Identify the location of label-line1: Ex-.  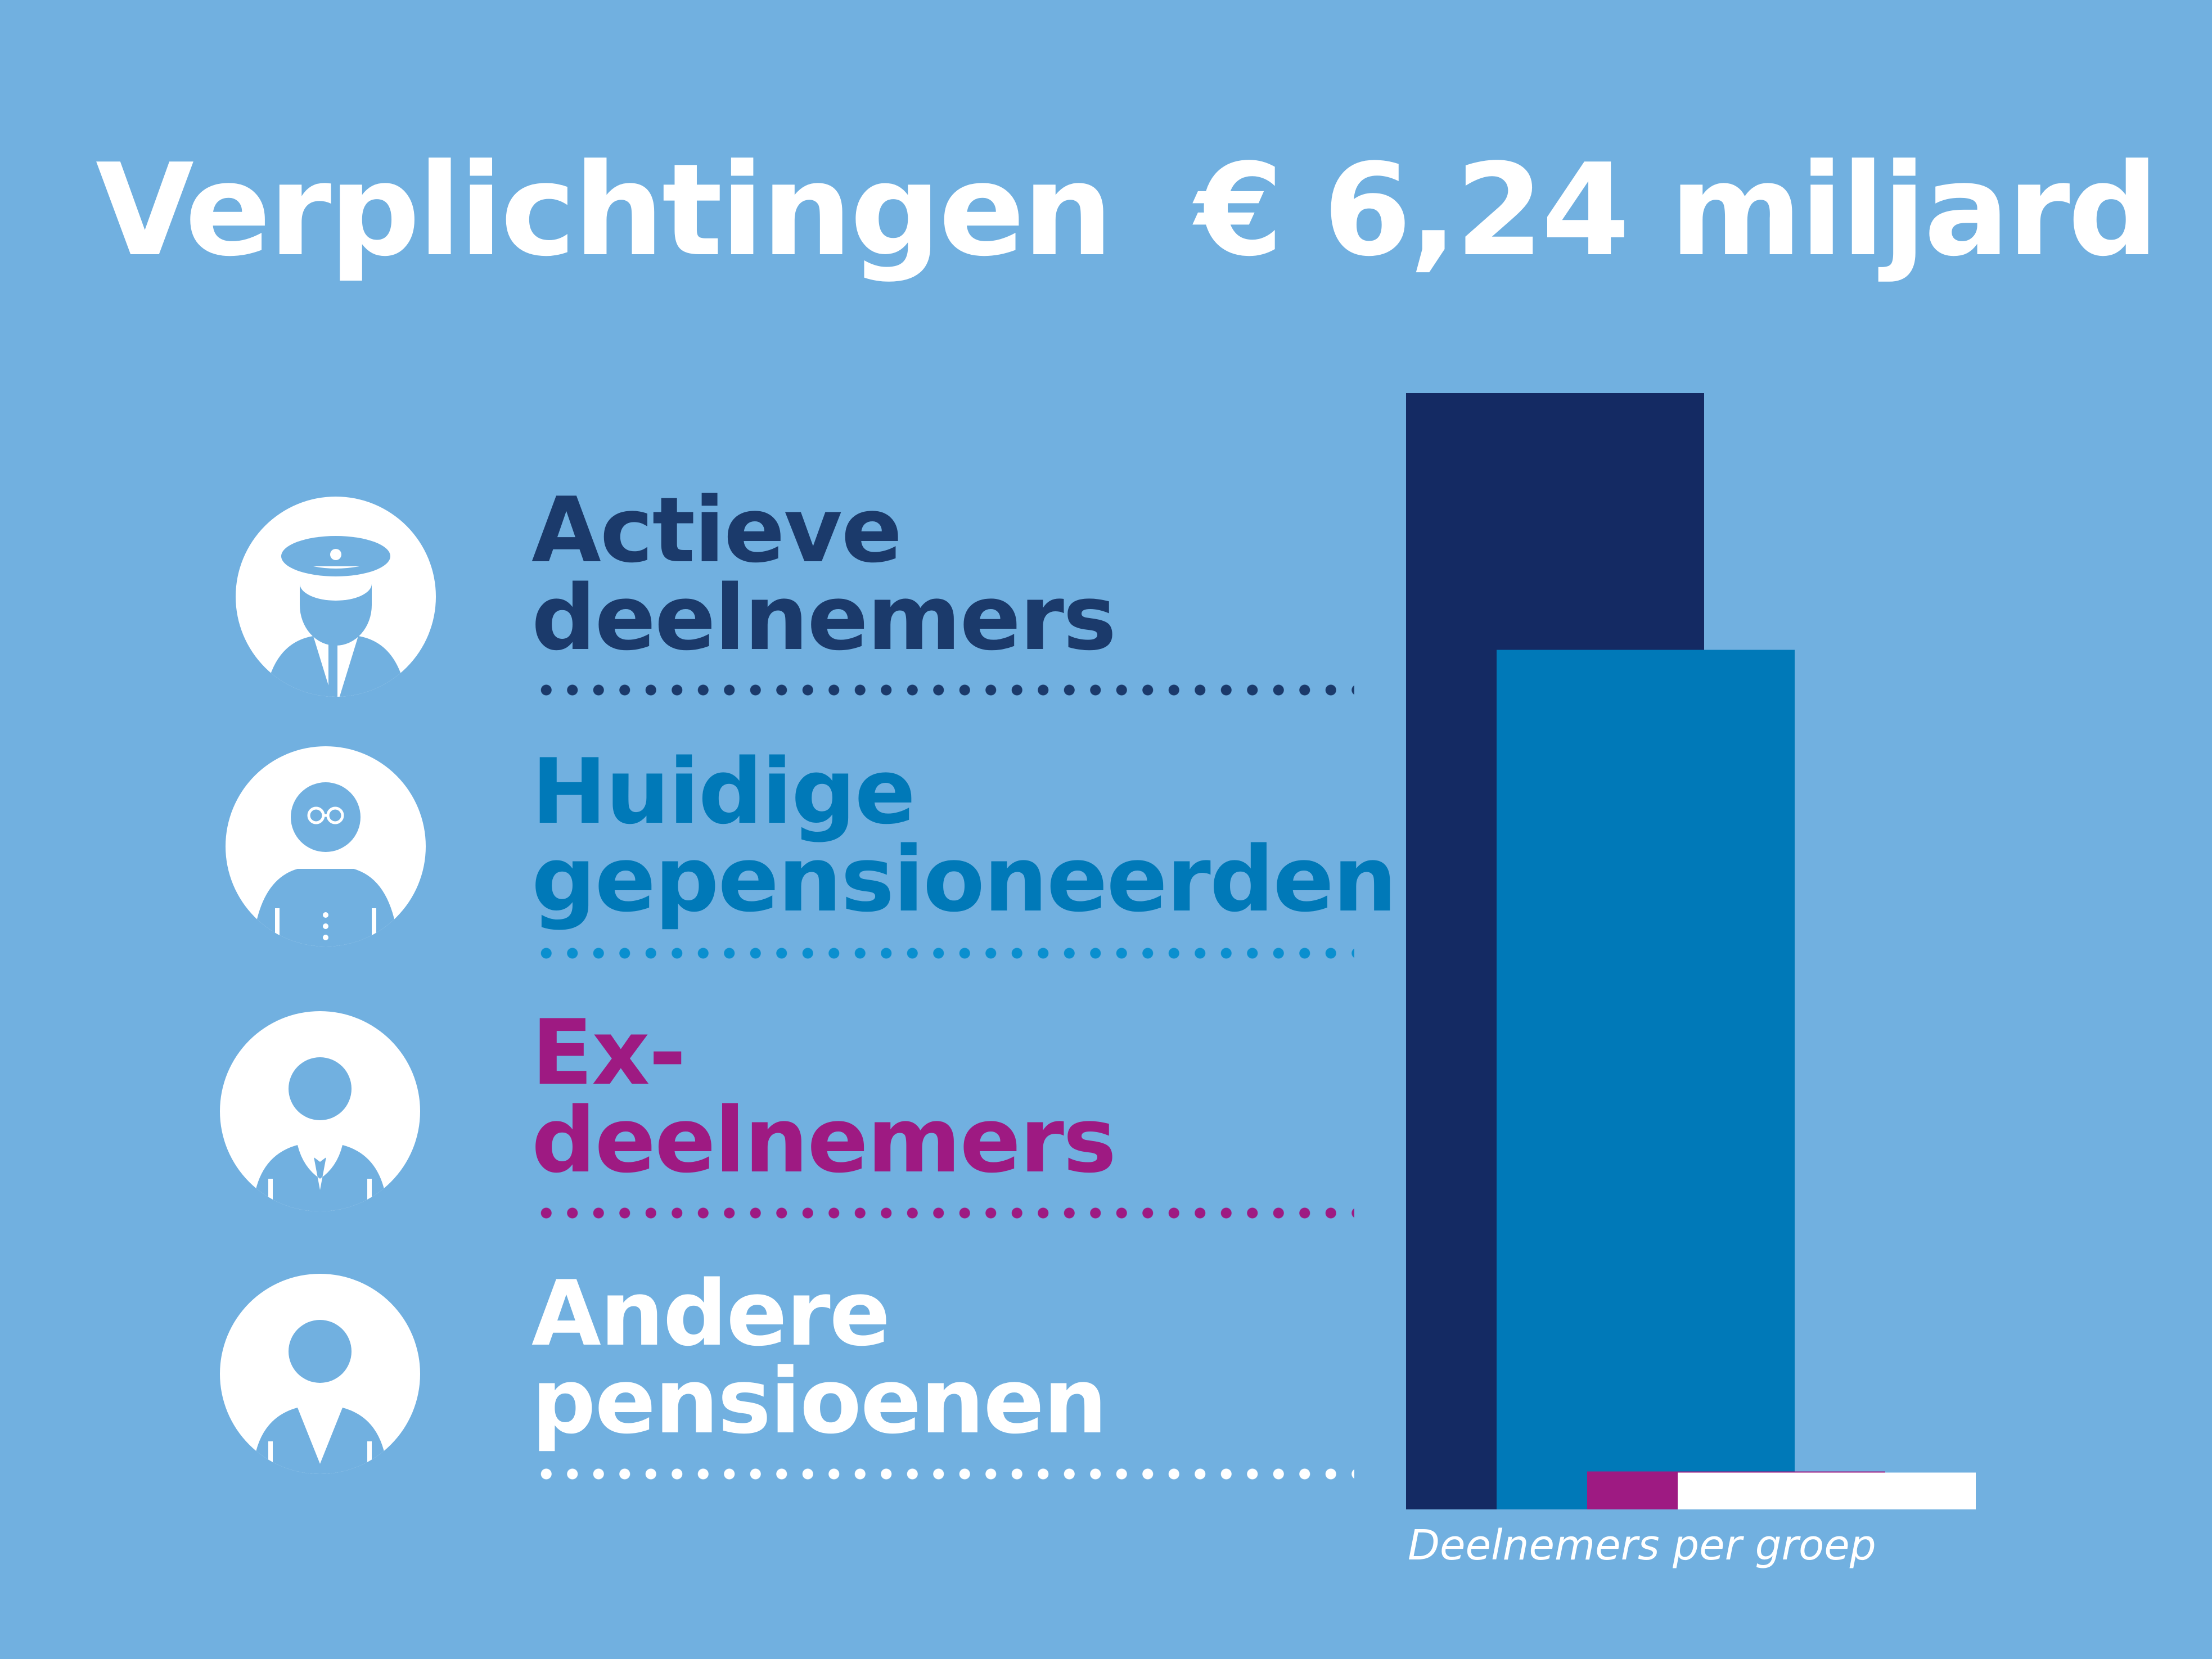
(609, 1052).